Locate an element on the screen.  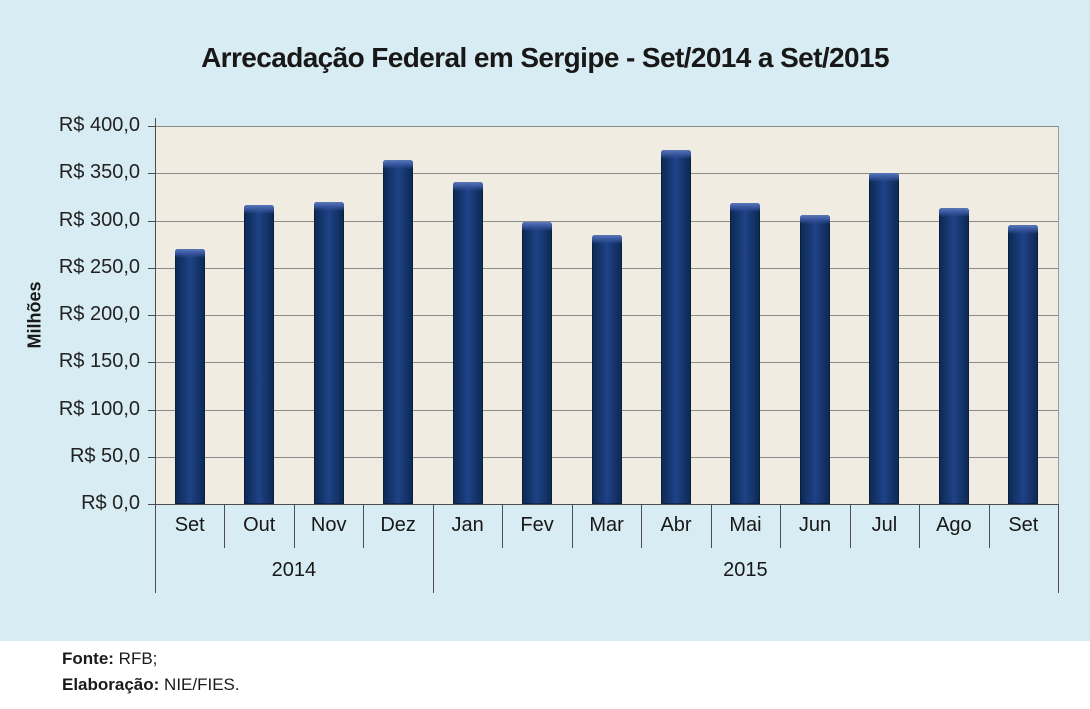
y-tick-label: R$ 150,0 is located at coordinates (99, 361).